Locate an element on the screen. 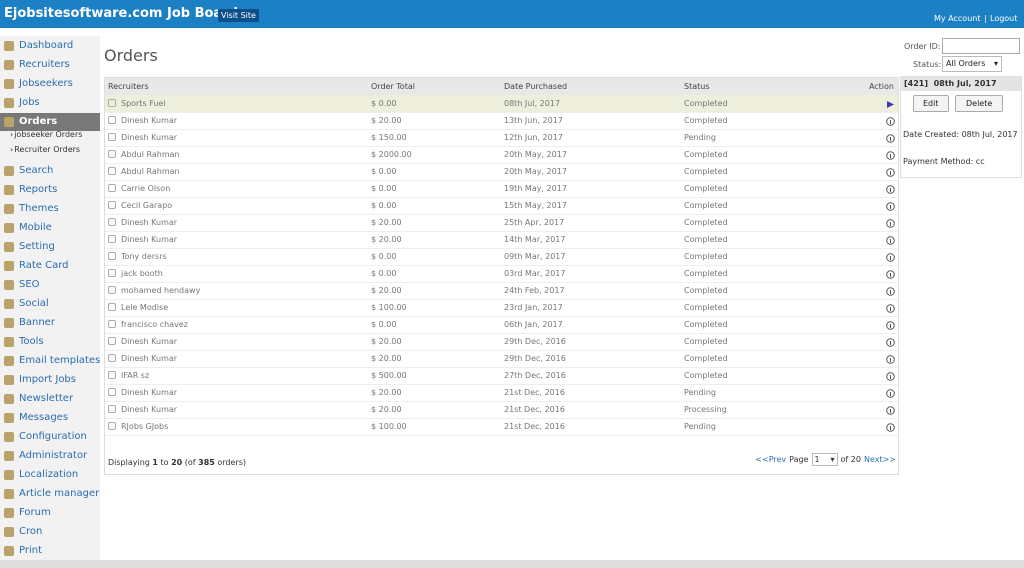  menu-item: Cron is located at coordinates (50, 532).